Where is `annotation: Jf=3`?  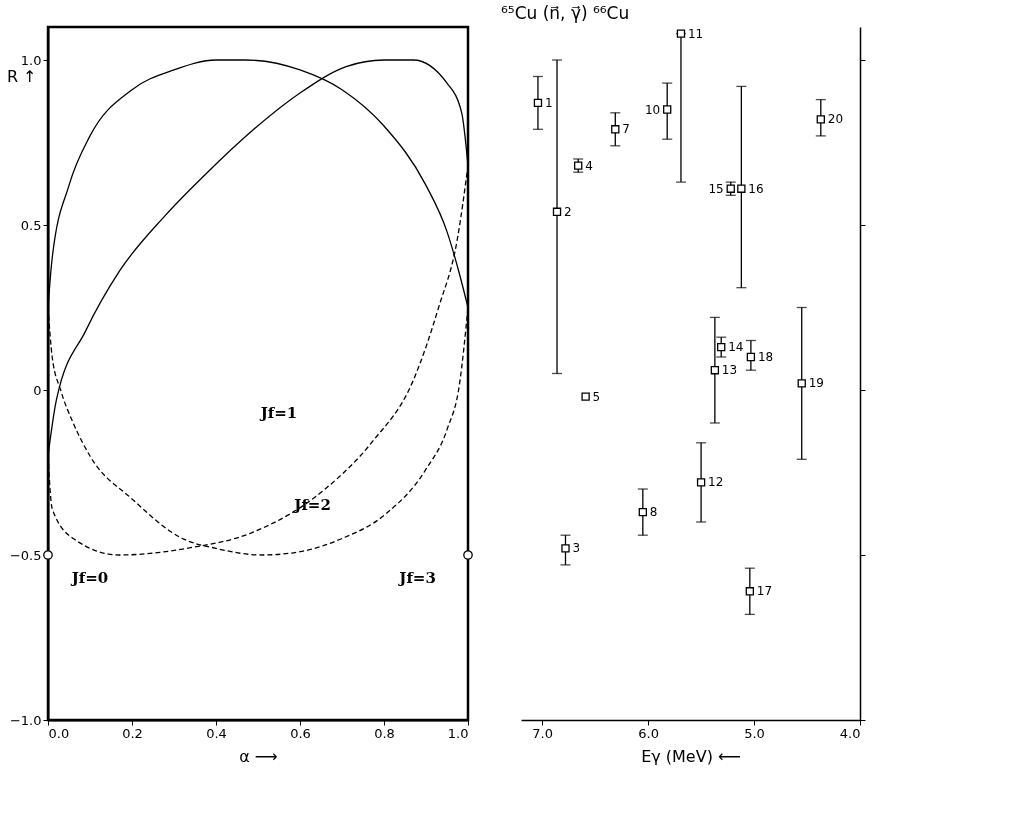
annotation: Jf=3 is located at coordinates (416, 577).